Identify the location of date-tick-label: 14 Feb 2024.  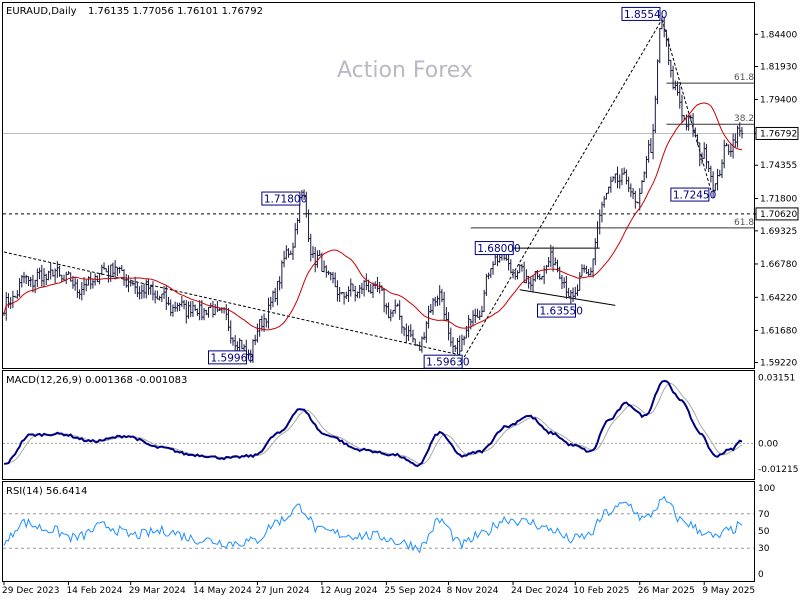
(94, 591).